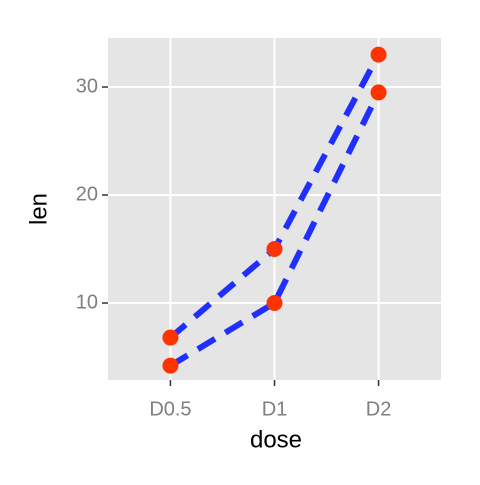  Describe the element at coordinates (276, 439) in the screenshot. I see `x-axis-title: dose` at that location.